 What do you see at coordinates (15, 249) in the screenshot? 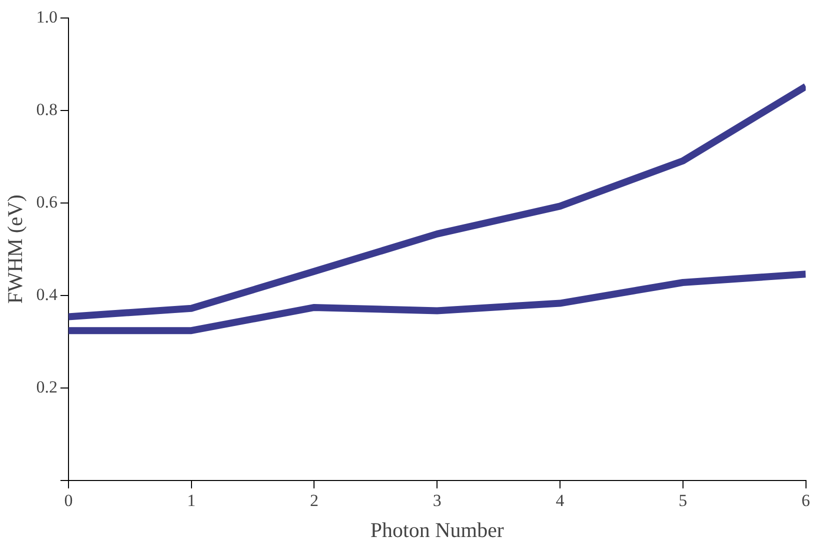
I see `y-axis-title: FWHM (eV)` at bounding box center [15, 249].